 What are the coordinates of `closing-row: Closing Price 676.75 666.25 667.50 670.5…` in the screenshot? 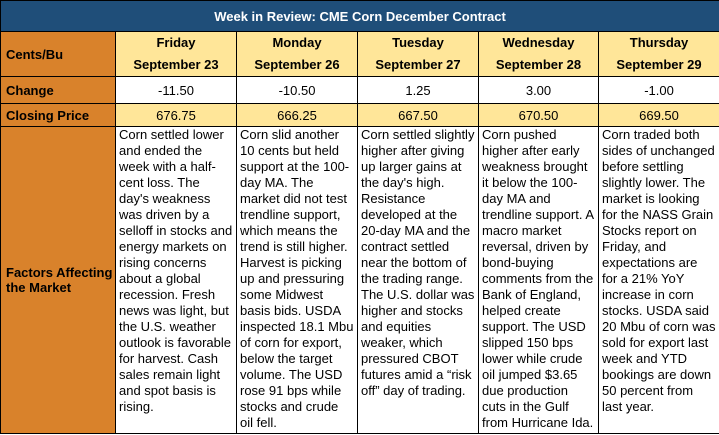 It's located at (359, 115).